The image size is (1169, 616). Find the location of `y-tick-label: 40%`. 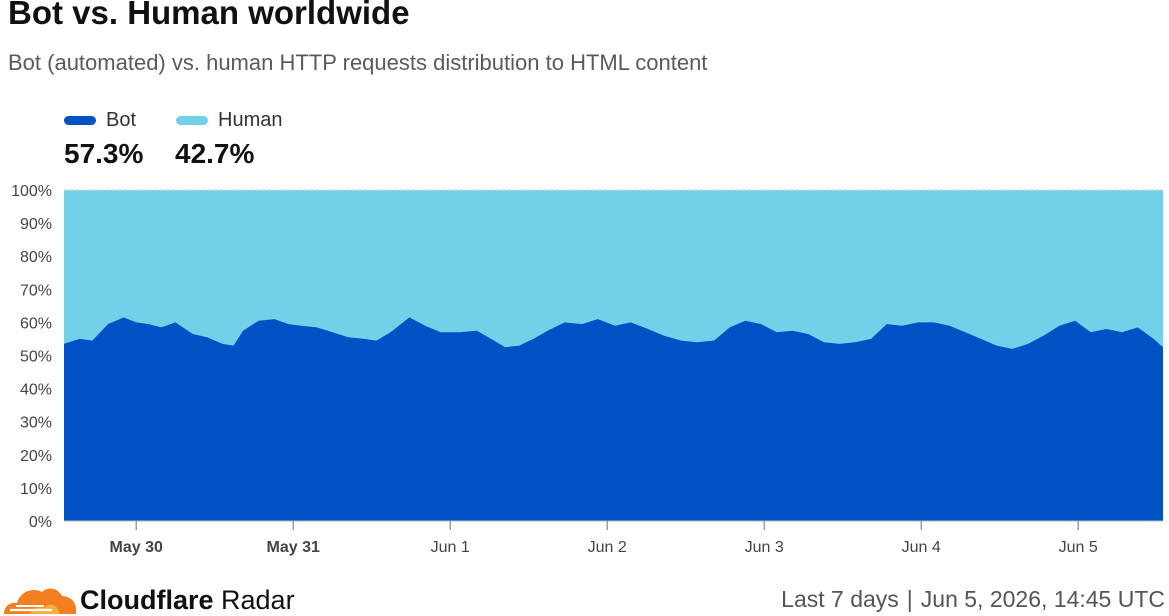

y-tick-label: 40% is located at coordinates (36, 390).